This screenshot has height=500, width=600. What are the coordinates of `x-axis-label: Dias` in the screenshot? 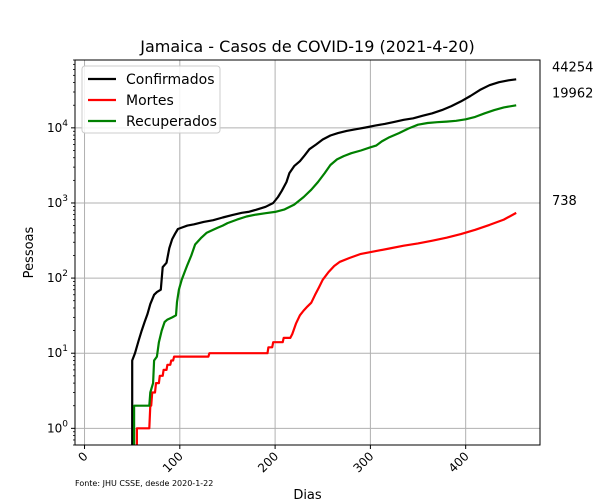 It's located at (307, 494).